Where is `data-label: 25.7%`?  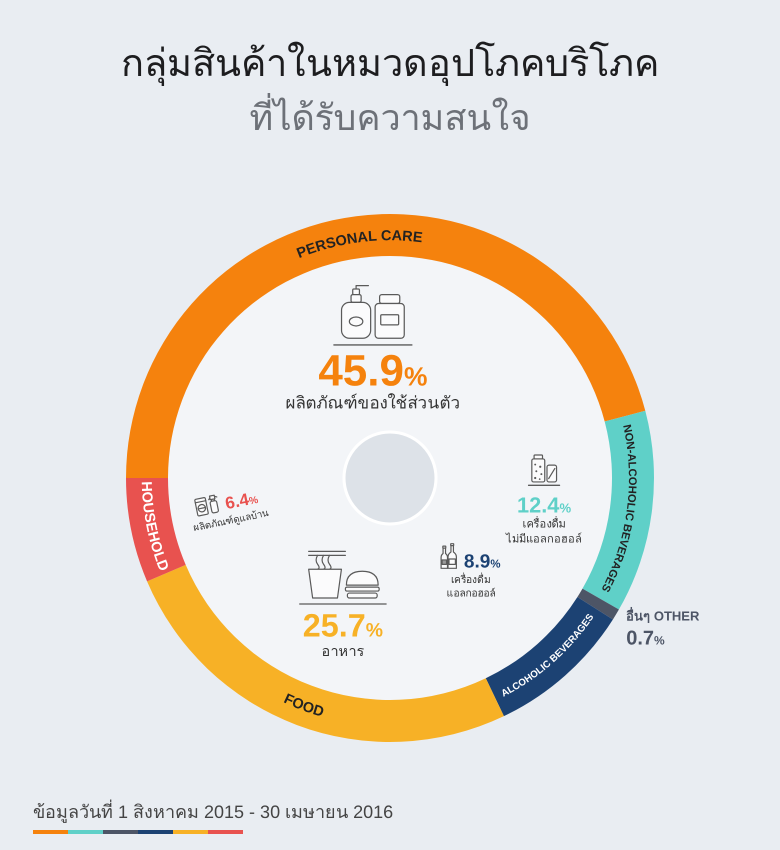
data-label: 25.7% is located at coordinates (343, 626).